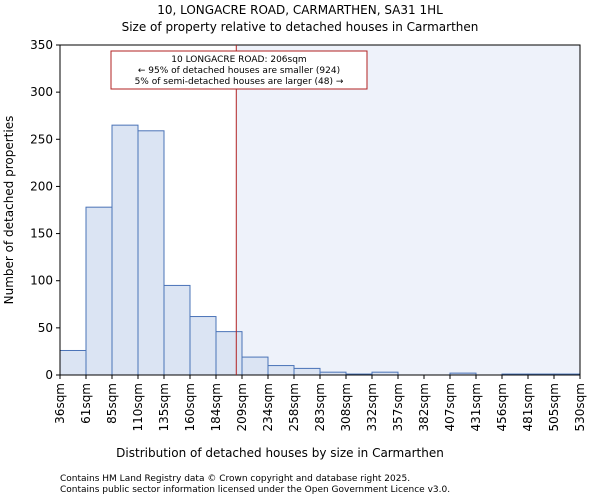  I want to click on x-tick-label: 431sqm, so click(476, 407).